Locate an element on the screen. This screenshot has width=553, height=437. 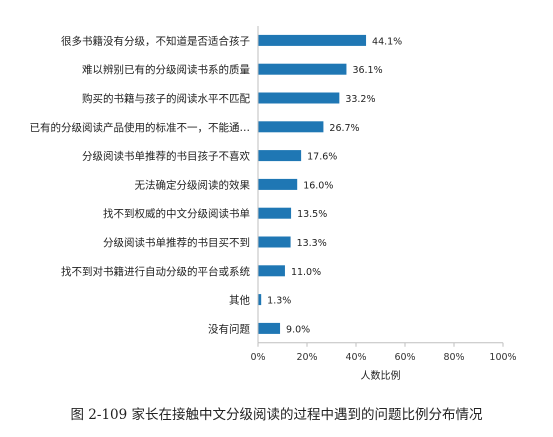
category-label: 其他 is located at coordinates (239, 300).